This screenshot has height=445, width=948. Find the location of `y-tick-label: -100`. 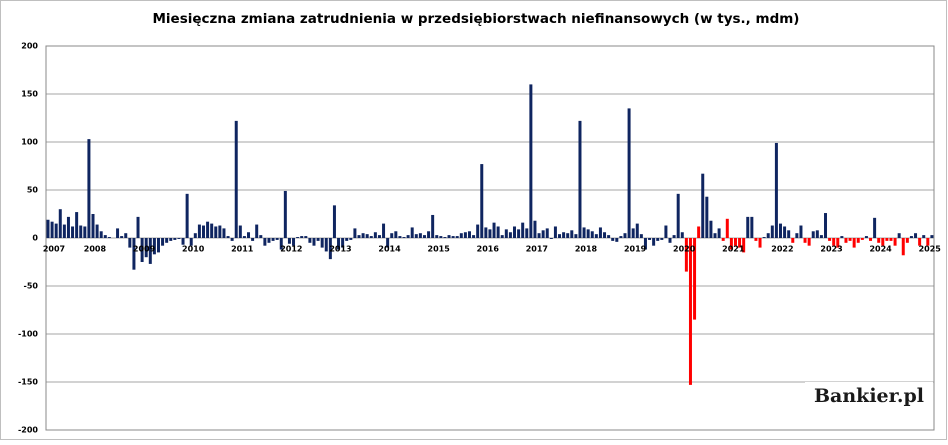

y-tick-label: -100 is located at coordinates (28, 334).